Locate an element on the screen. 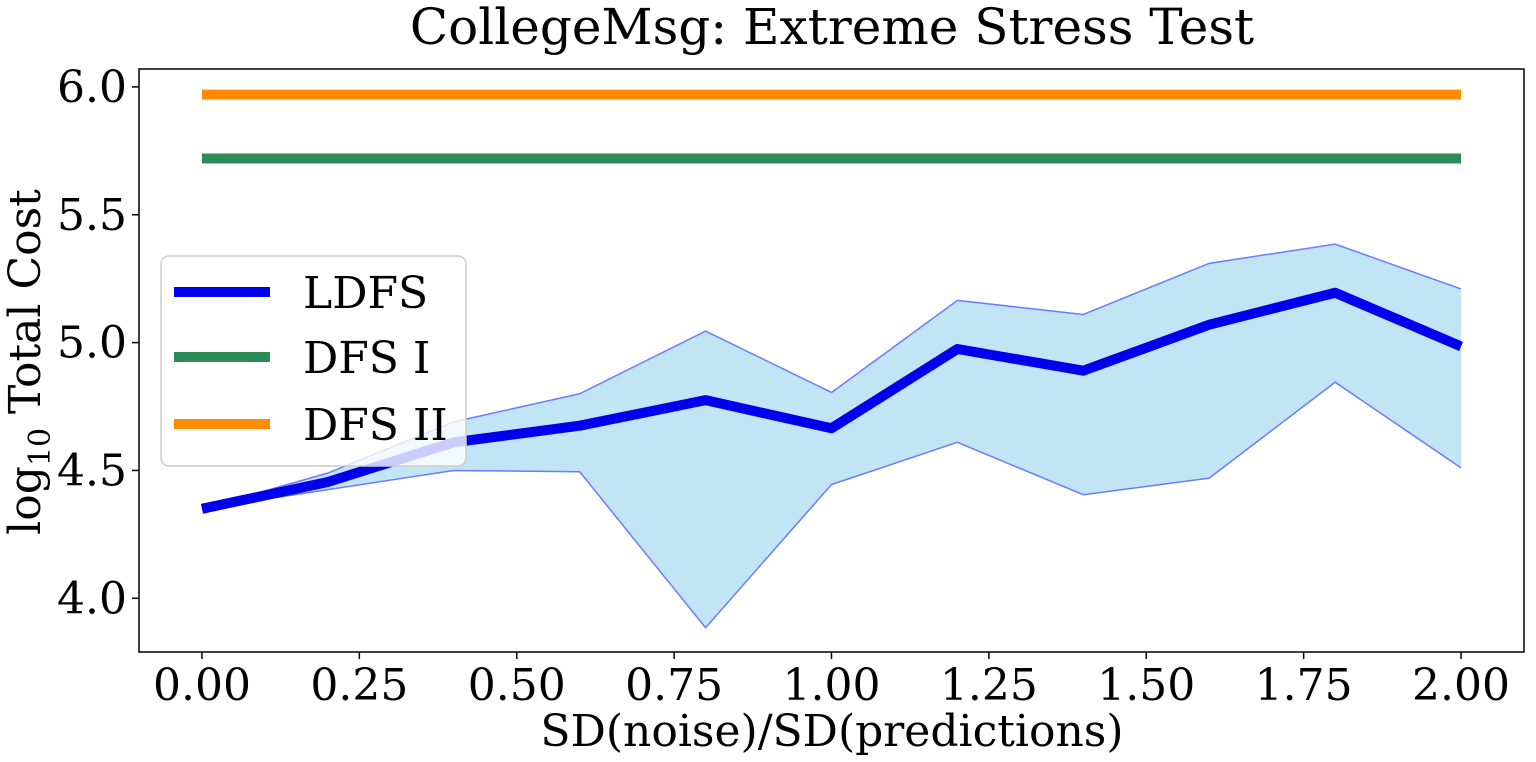 The height and width of the screenshot is (762, 1536). y-axis-label: log10 Total Cost is located at coordinates (29, 362).